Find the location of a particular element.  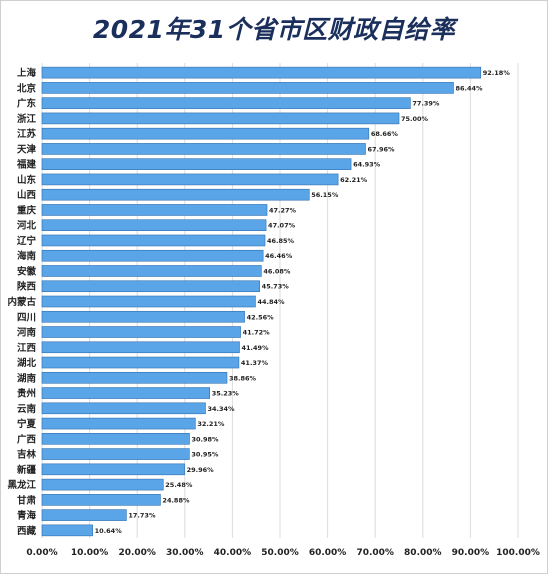

value-label: 46.85% is located at coordinates (281, 241).